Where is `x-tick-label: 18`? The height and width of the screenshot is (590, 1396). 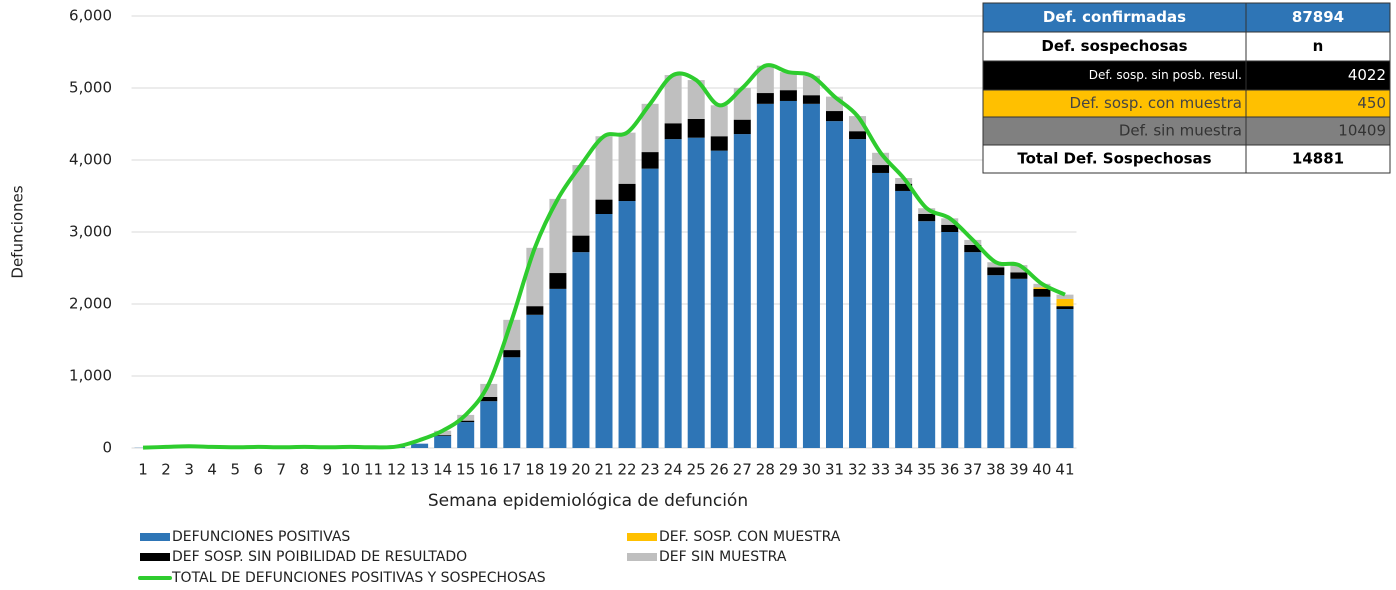
x-tick-label: 18 is located at coordinates (534, 470).